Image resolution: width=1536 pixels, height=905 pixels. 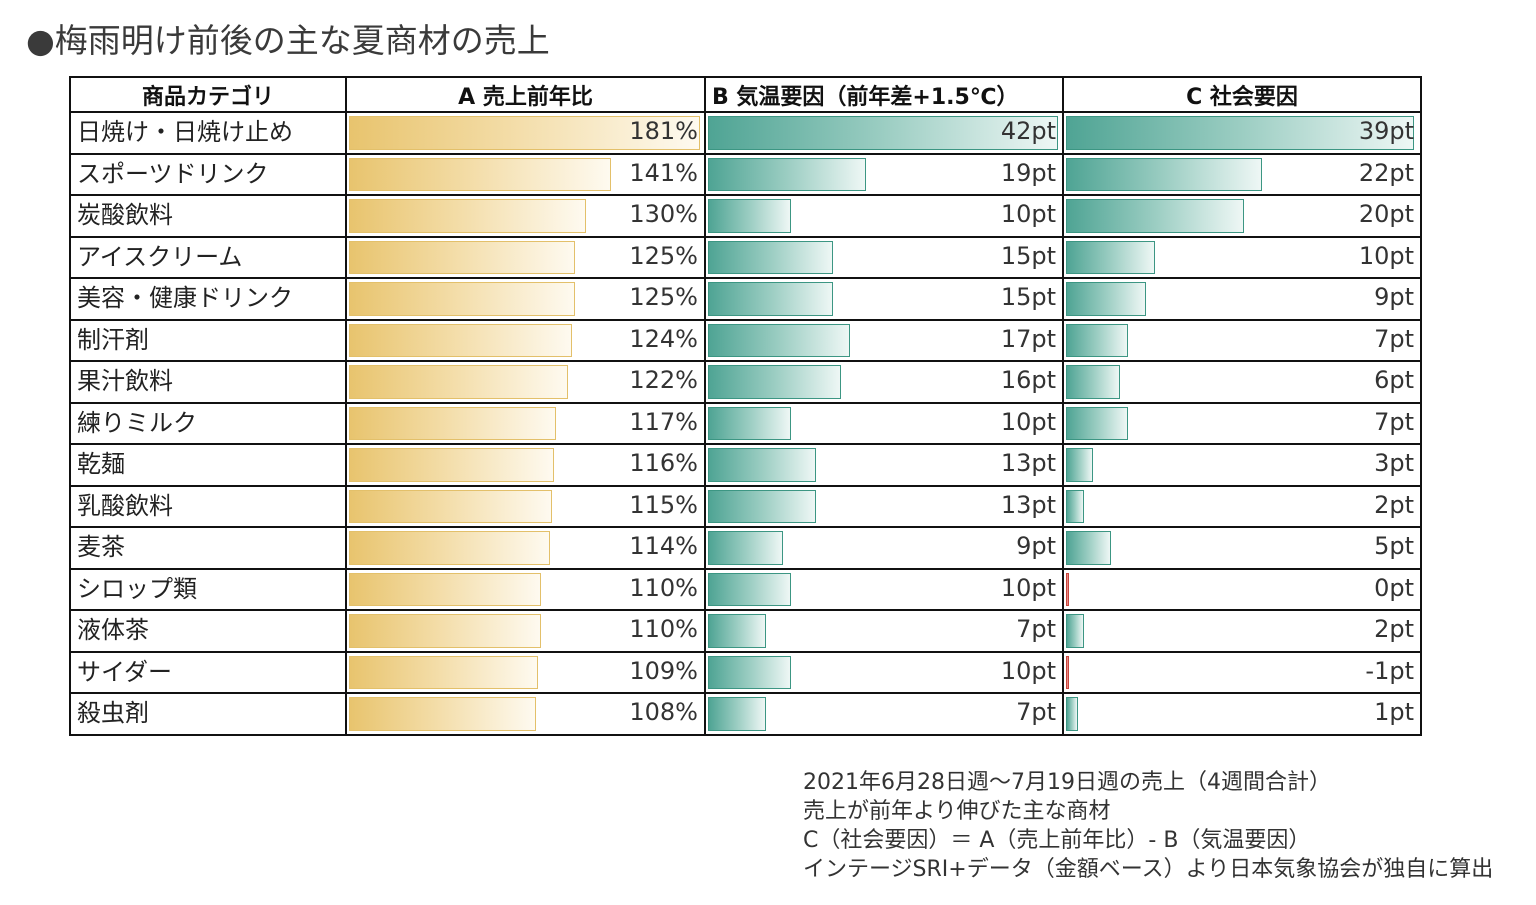 What do you see at coordinates (1394, 380) in the screenshot?
I see `c-value-label: 6pt` at bounding box center [1394, 380].